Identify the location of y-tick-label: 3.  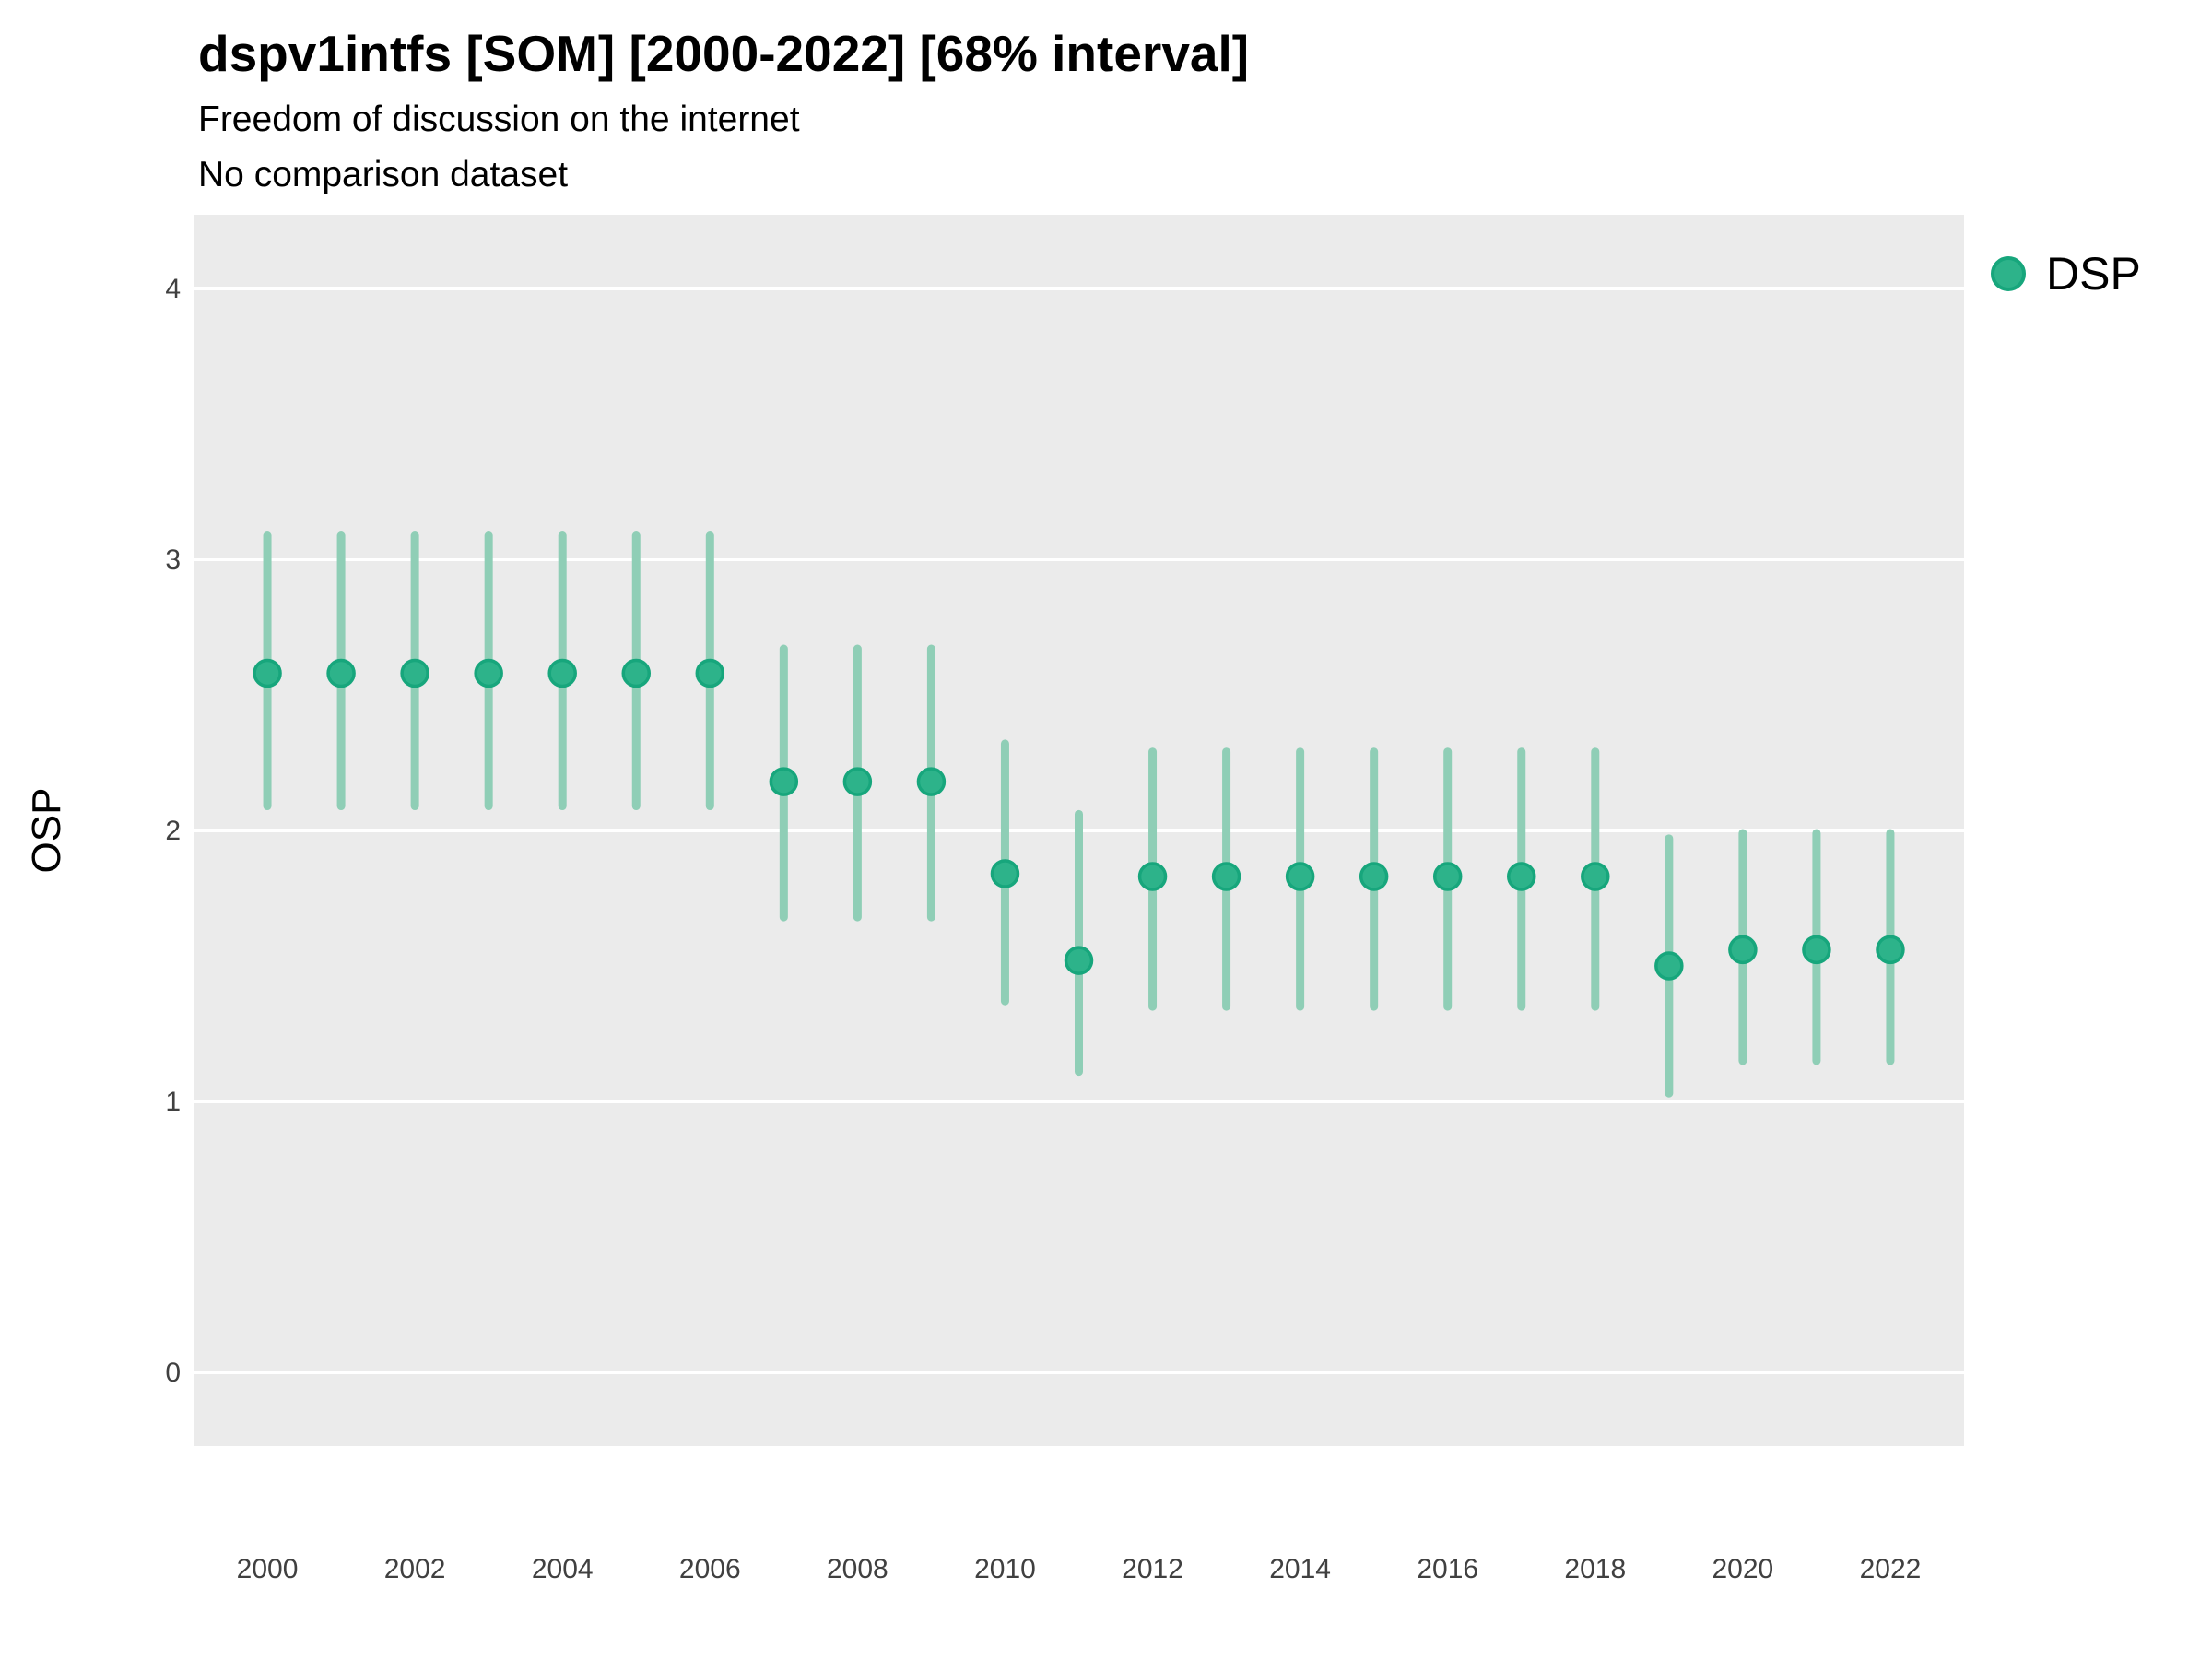
(173, 560).